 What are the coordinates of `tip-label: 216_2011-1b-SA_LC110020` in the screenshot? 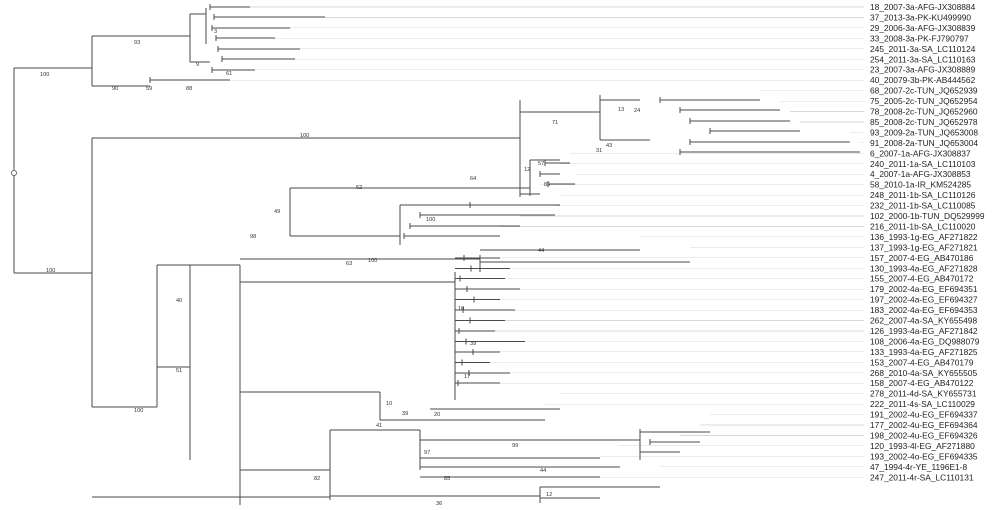 It's located at (923, 226).